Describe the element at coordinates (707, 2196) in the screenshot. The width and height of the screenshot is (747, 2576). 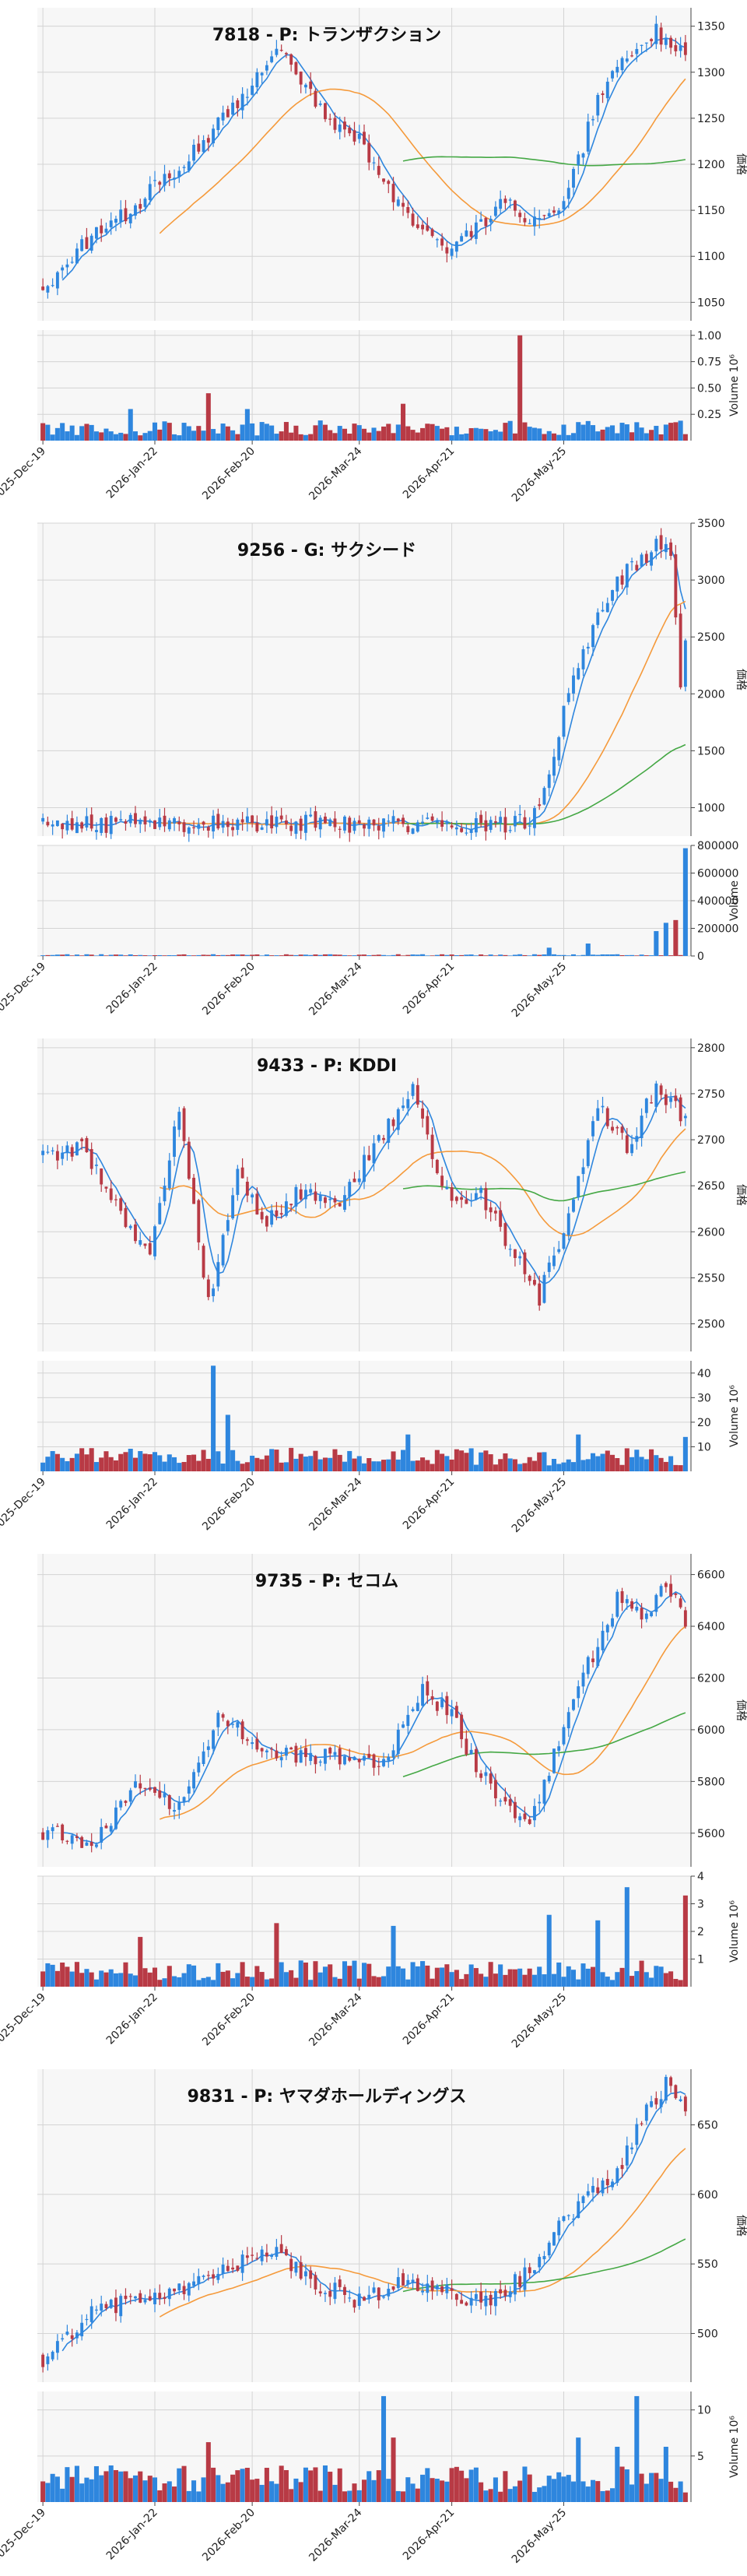
I see `price-tick-label: 600` at that location.